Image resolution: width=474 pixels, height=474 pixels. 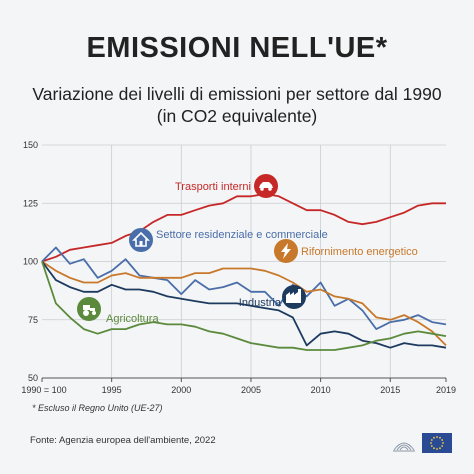 I want to click on series-label: Rifornimento energetico, so click(x=359, y=252).